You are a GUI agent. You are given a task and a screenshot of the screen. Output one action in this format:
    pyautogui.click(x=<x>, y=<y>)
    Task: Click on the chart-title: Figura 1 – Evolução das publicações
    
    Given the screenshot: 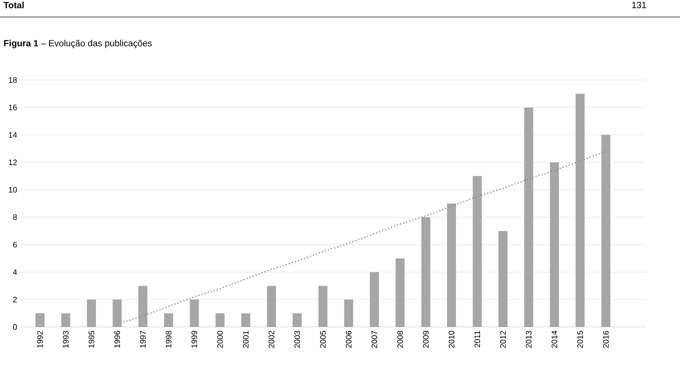 What is the action you would take?
    pyautogui.click(x=78, y=44)
    